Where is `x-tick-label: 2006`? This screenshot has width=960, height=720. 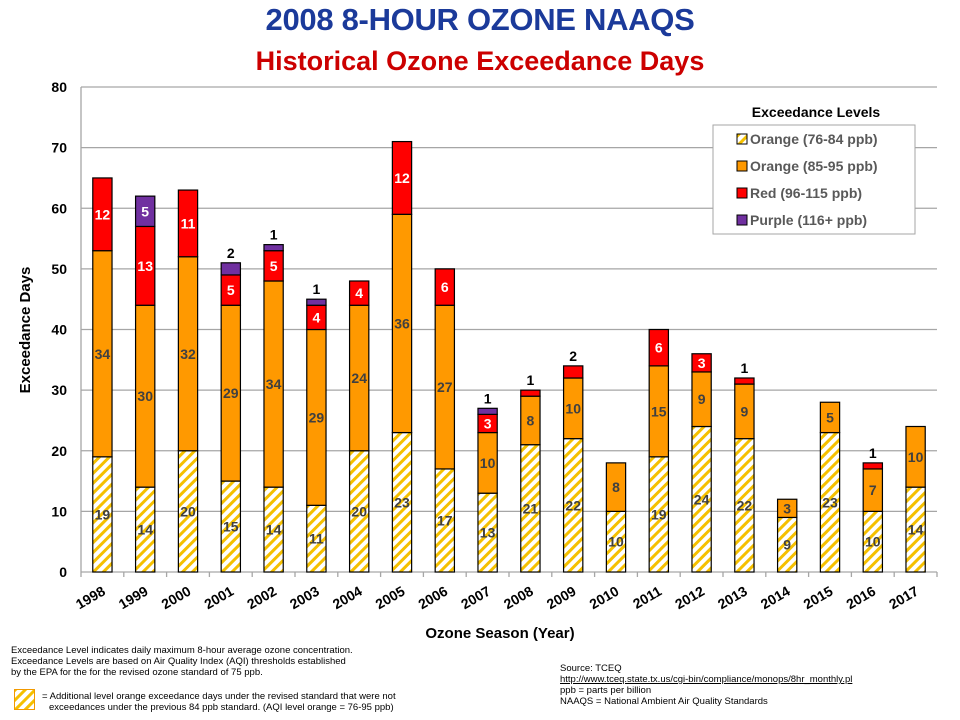
x-tick-label: 2006 is located at coordinates (432, 598).